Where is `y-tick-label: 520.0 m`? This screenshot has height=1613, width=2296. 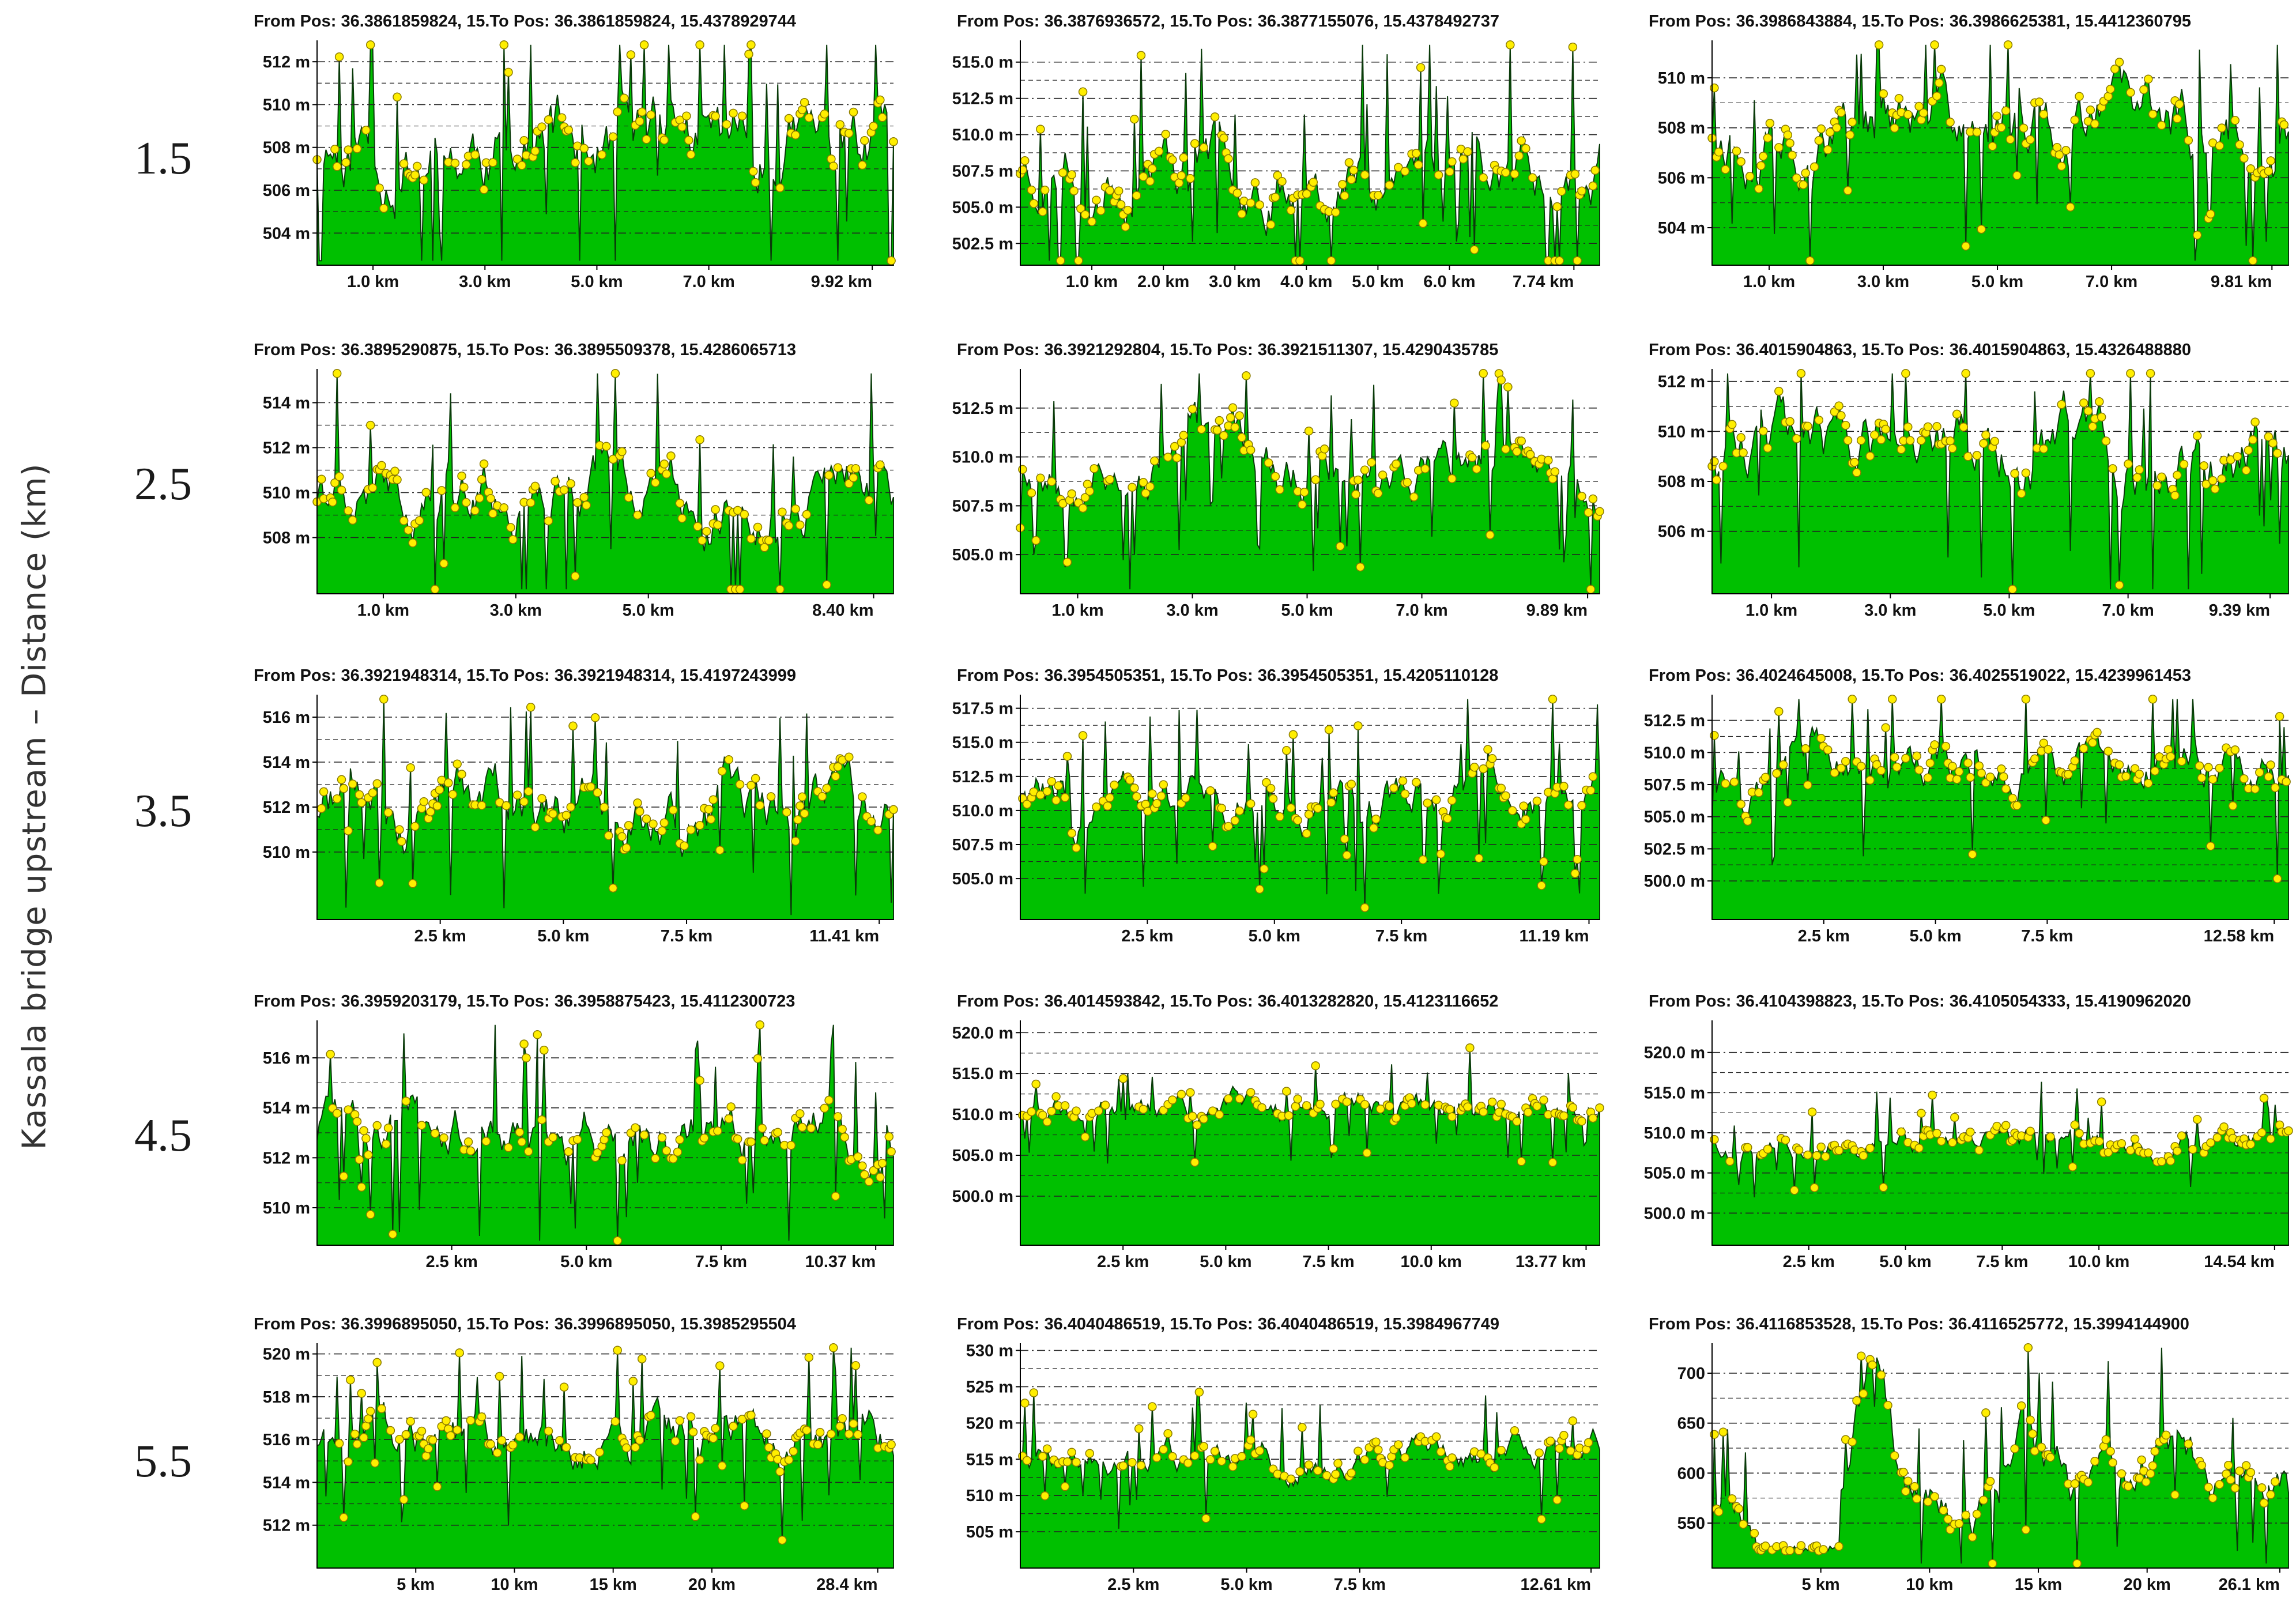 y-tick-label: 520.0 m is located at coordinates (1674, 1053).